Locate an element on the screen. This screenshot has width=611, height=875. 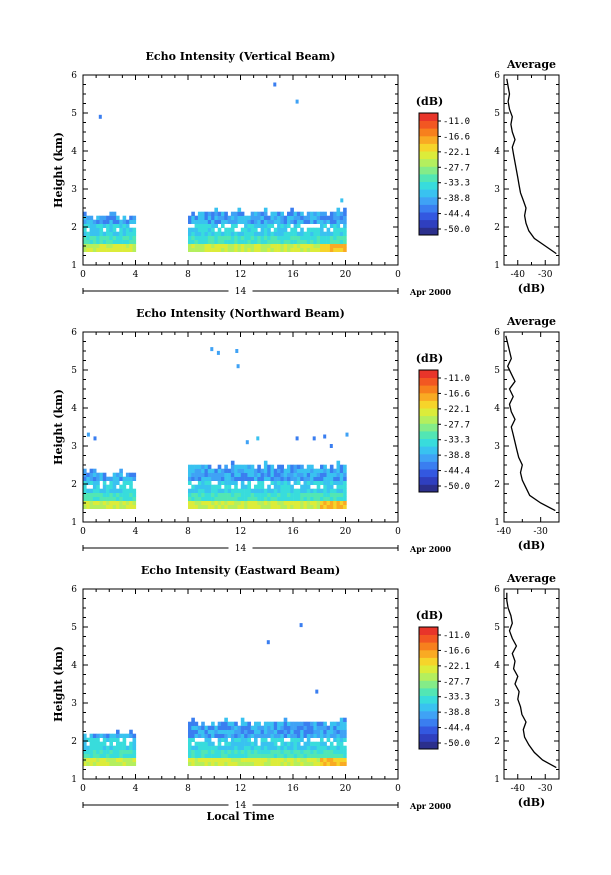
x-tick-label: 4 is located at coordinates (136, 275).